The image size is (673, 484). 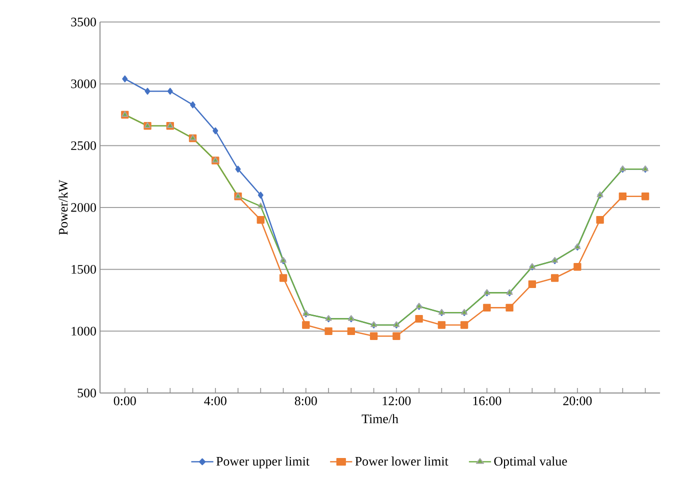 What do you see at coordinates (401, 461) in the screenshot?
I see `legend-label: Power lower limit` at bounding box center [401, 461].